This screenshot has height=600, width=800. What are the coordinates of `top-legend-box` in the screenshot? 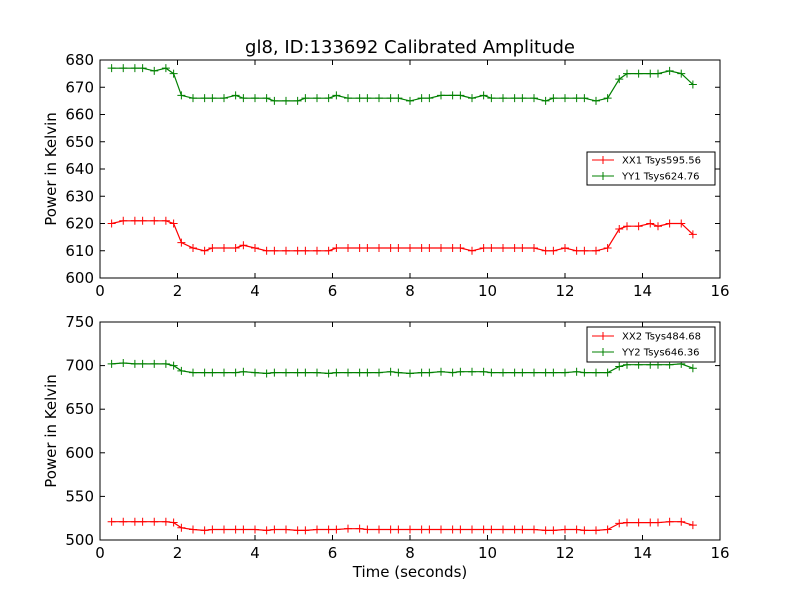 It's located at (651, 168).